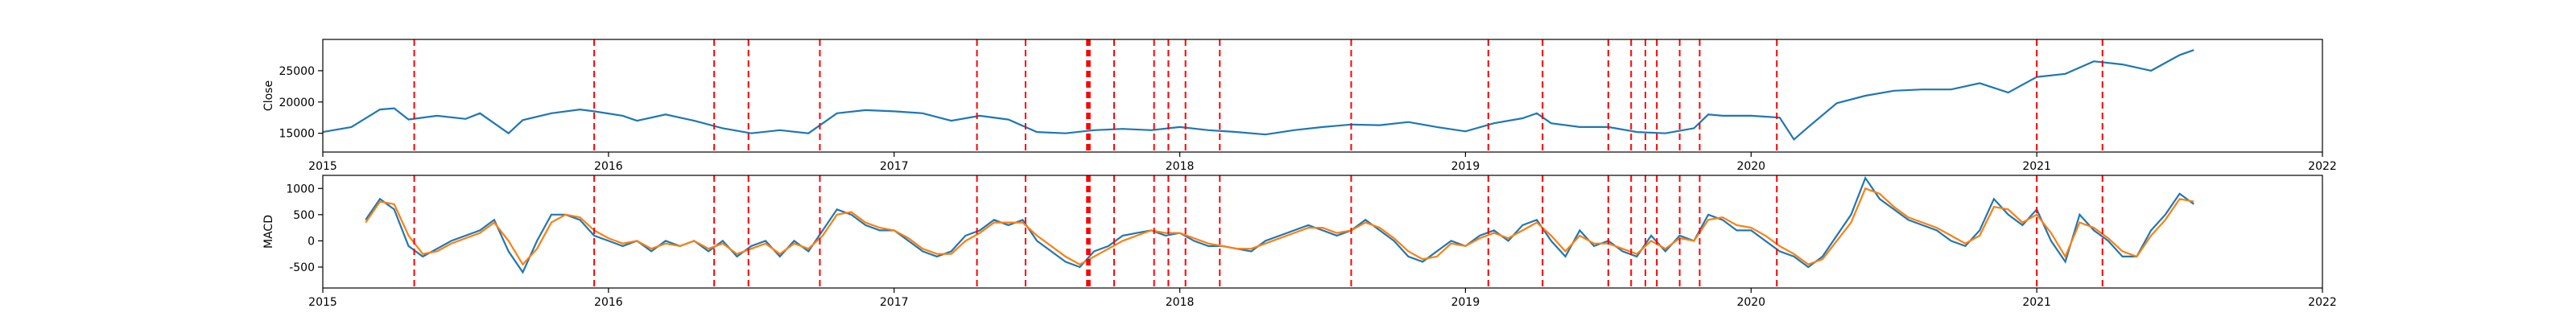 The width and height of the screenshot is (2576, 325). What do you see at coordinates (304, 215) in the screenshot?
I see `y-tick-label: 500` at bounding box center [304, 215].